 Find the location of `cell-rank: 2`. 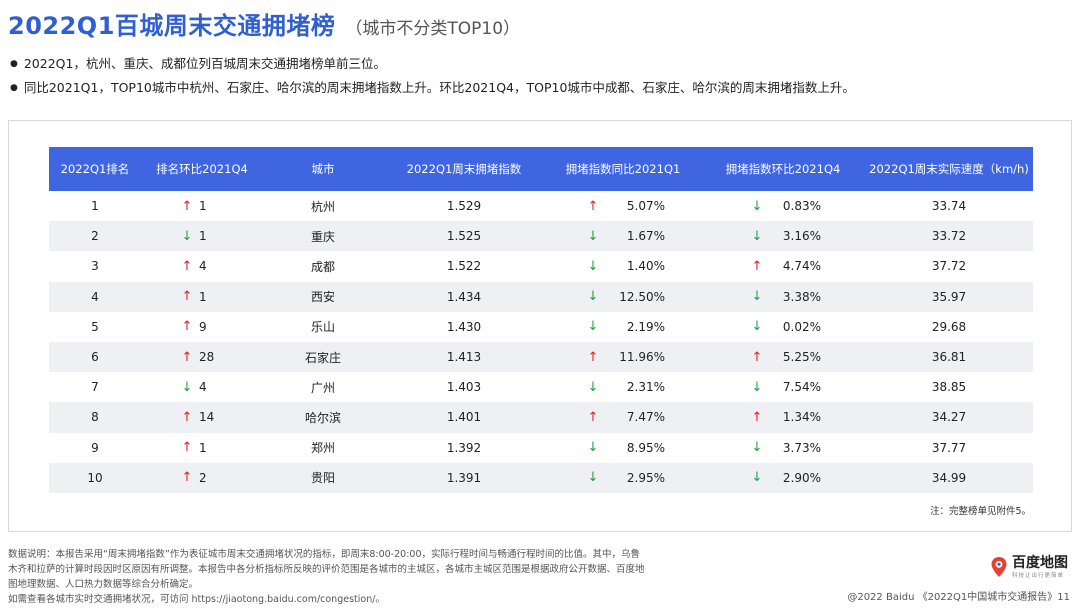

cell-rank: 2 is located at coordinates (95, 236).